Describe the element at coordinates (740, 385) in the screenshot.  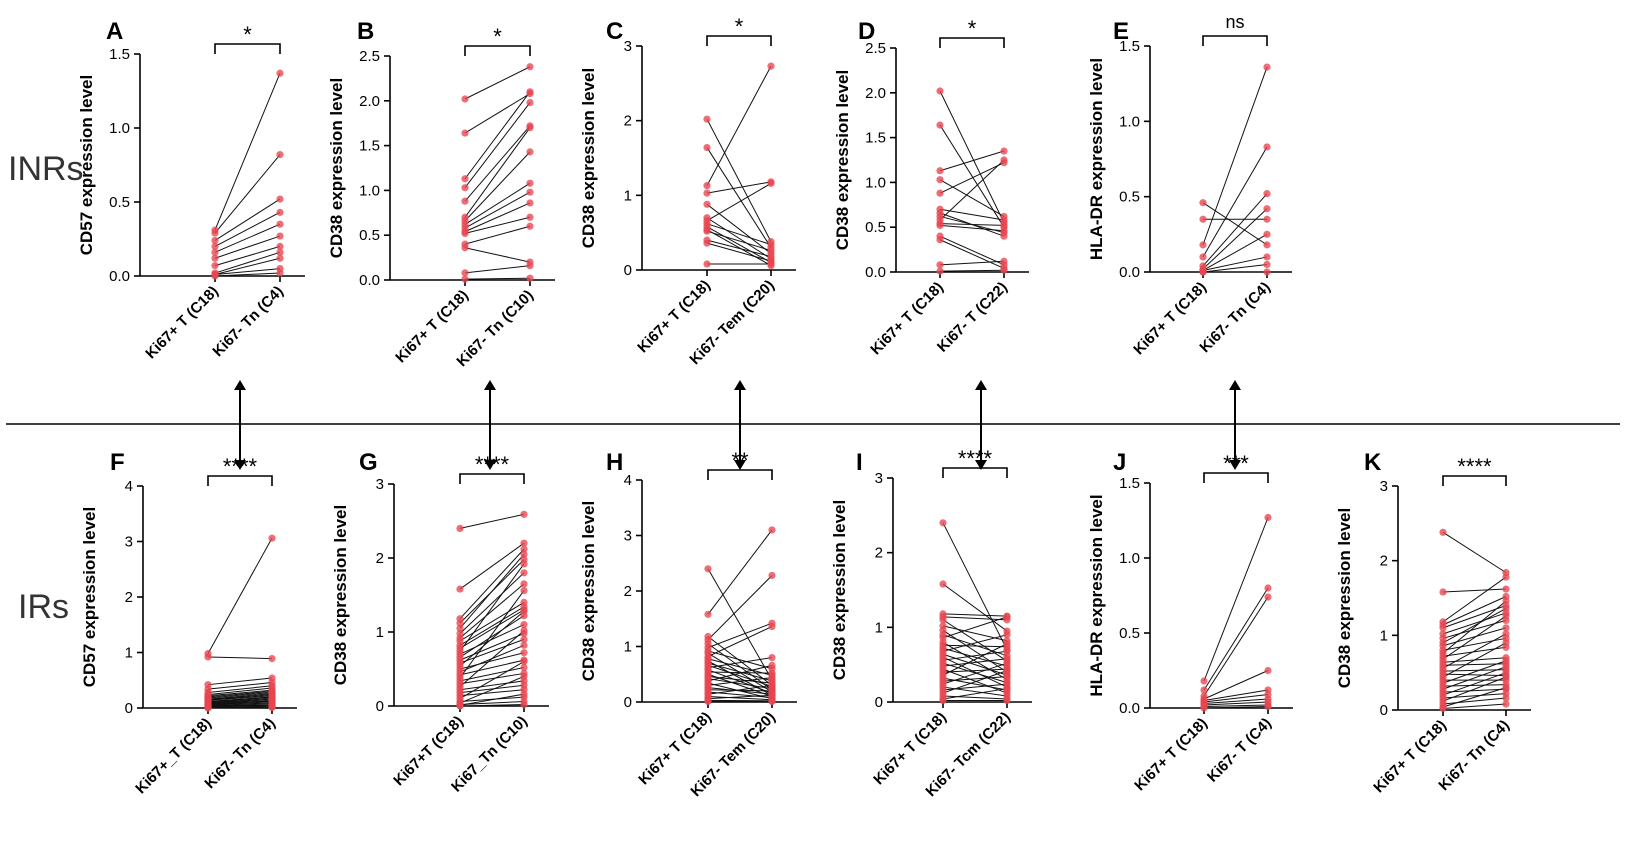
I see `arrow-head-up` at that location.